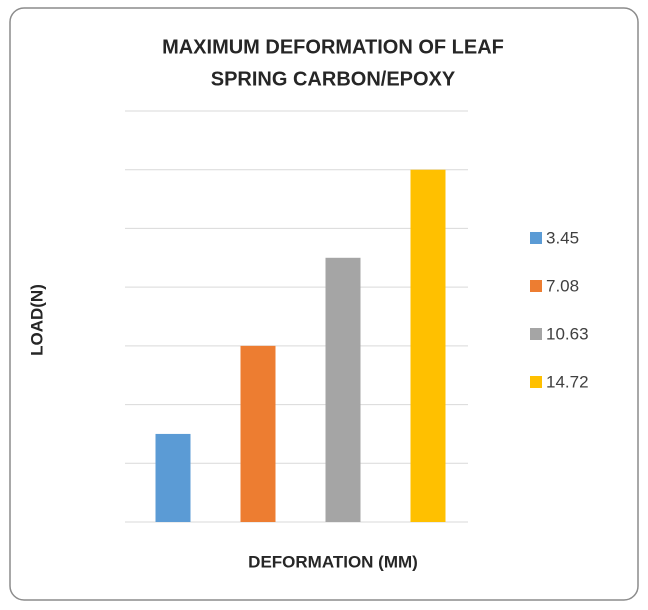  What do you see at coordinates (562, 285) in the screenshot?
I see `legend-label: 7.08` at bounding box center [562, 285].